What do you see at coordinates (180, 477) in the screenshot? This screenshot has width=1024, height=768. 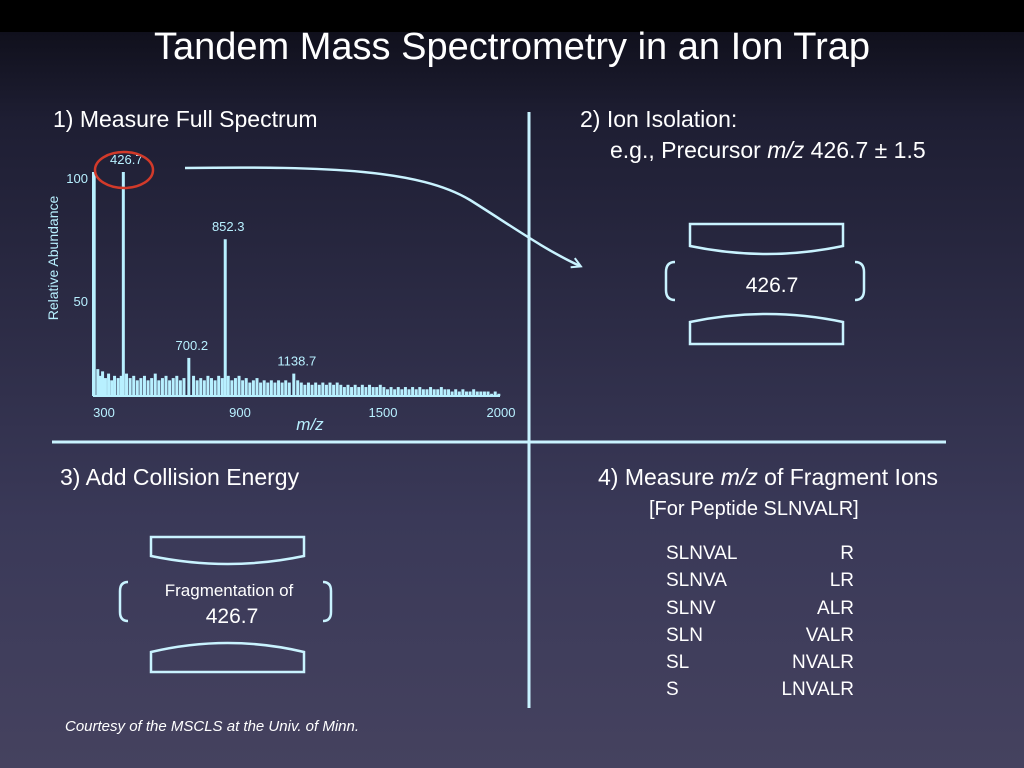 I see `step3-label: 3) Add Collision Energy` at bounding box center [180, 477].